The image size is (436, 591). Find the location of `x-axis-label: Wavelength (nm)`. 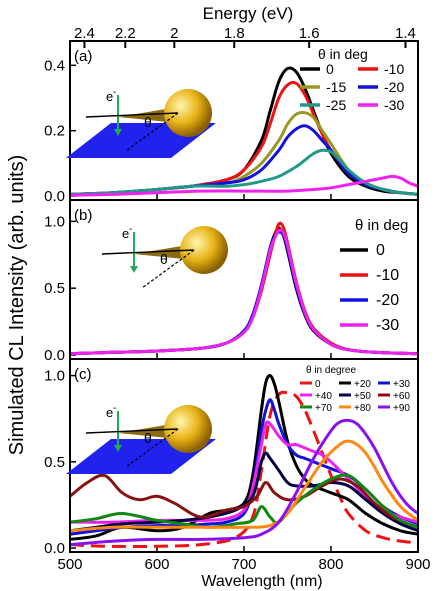

x-axis-label: Wavelength (nm) is located at coordinates (261, 581).